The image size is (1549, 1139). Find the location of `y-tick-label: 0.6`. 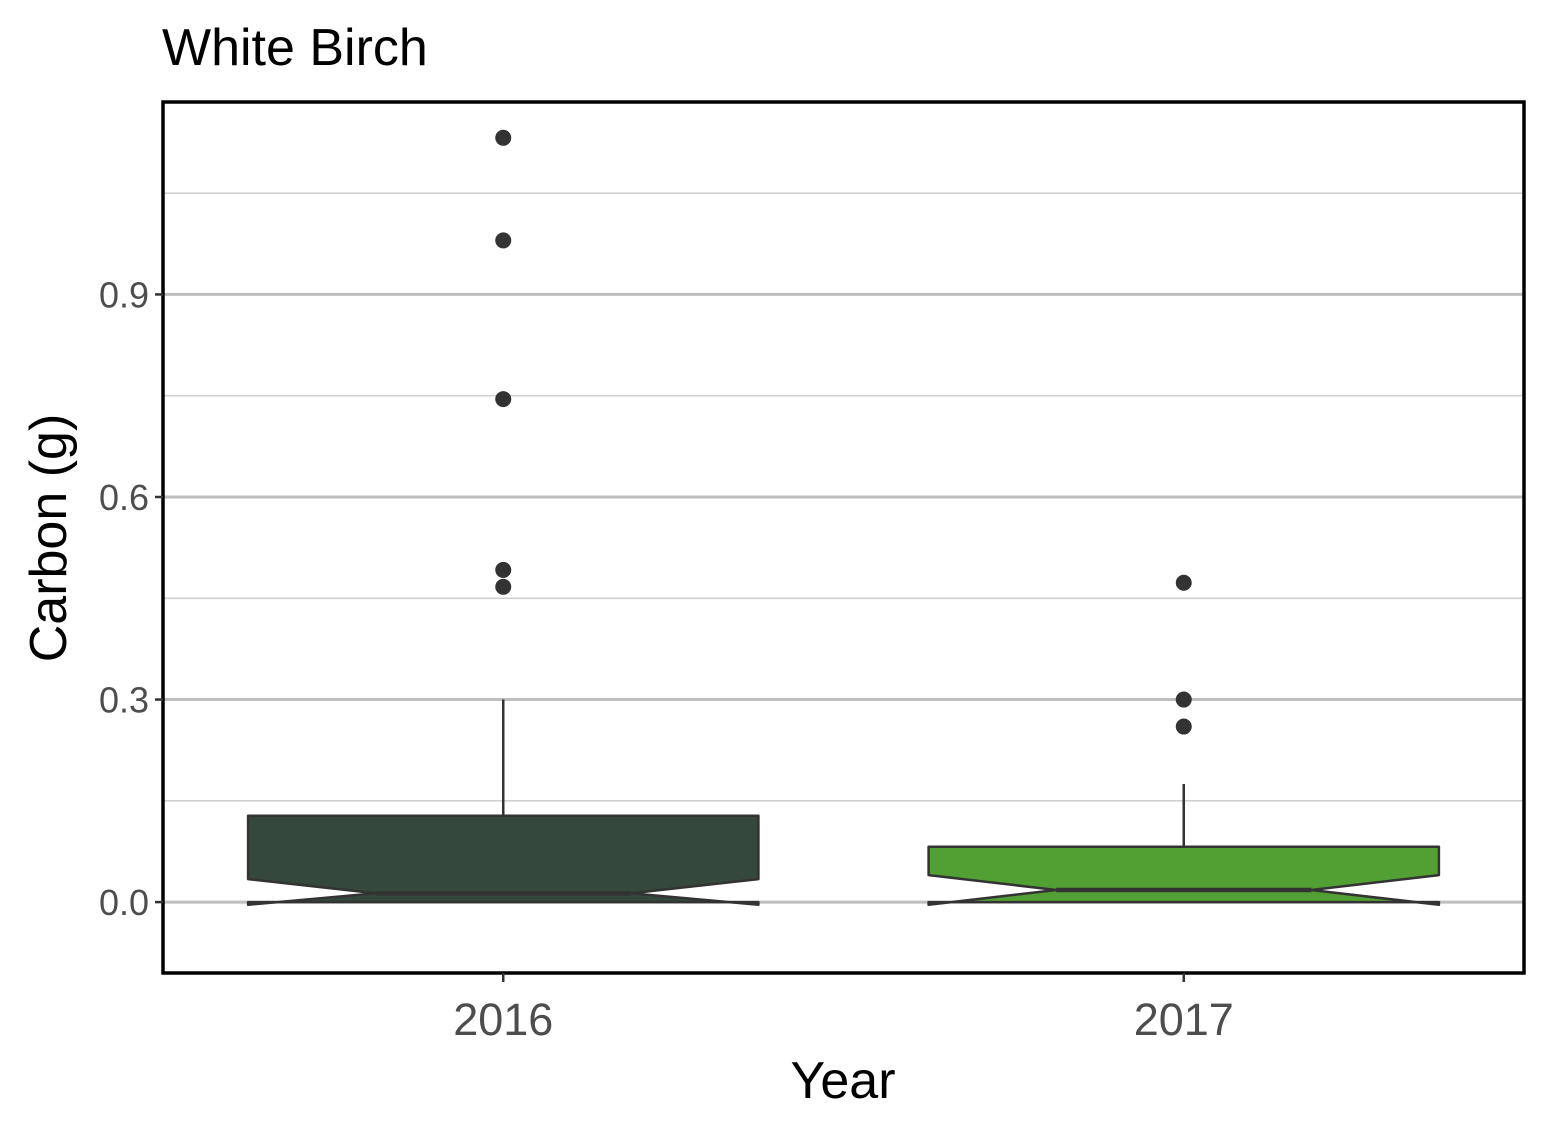

y-tick-label: 0.6 is located at coordinates (124, 497).